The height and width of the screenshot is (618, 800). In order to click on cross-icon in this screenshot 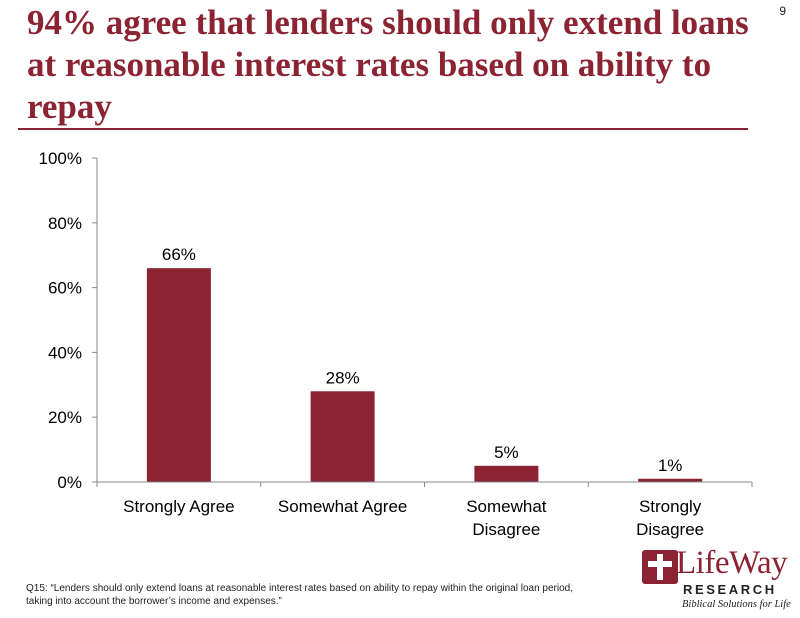, I will do `click(660, 567)`.